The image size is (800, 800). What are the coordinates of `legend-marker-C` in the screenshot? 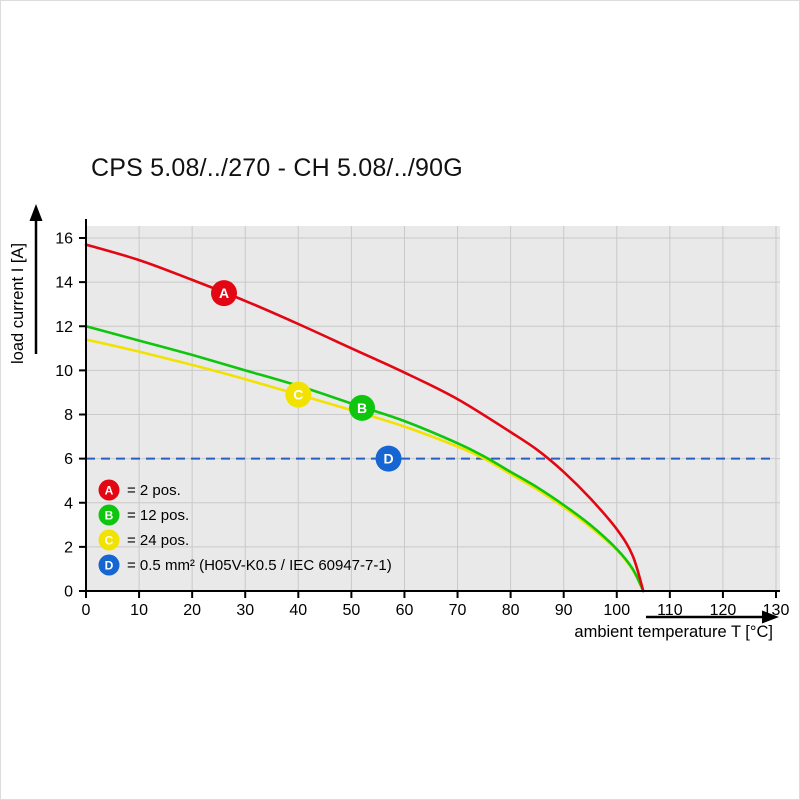 It's located at (109, 540).